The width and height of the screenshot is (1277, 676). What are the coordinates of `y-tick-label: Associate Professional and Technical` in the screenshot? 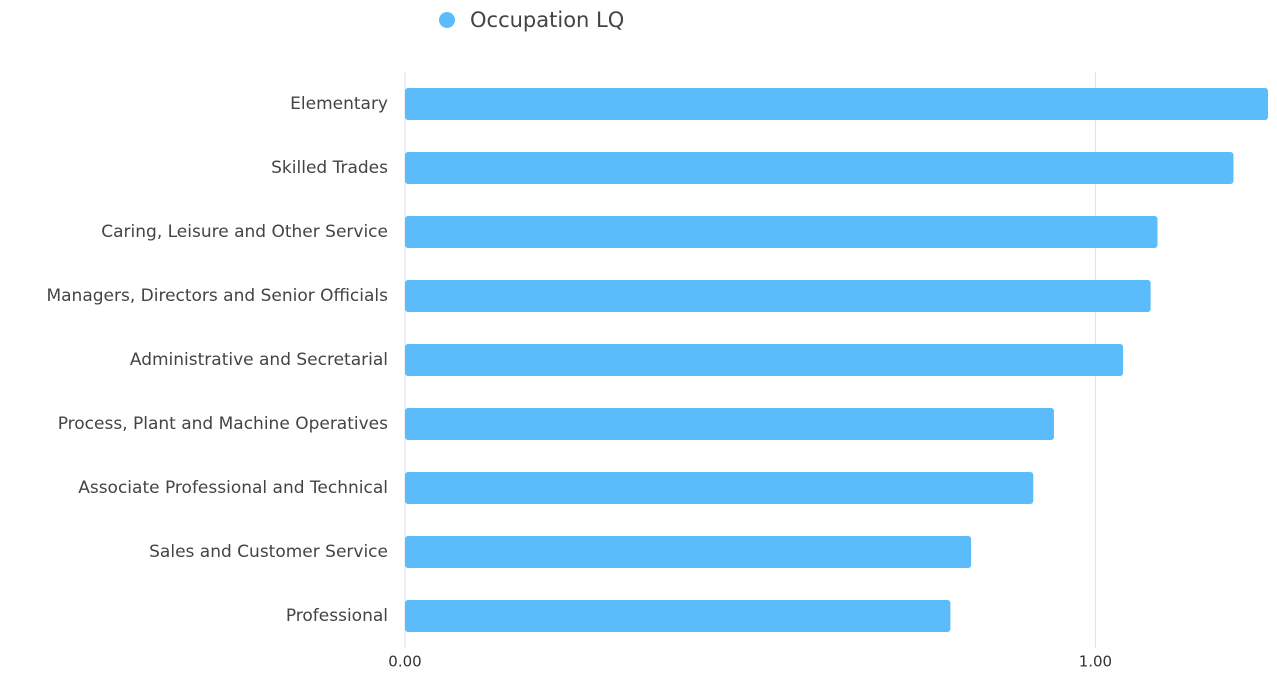 It's located at (233, 488).